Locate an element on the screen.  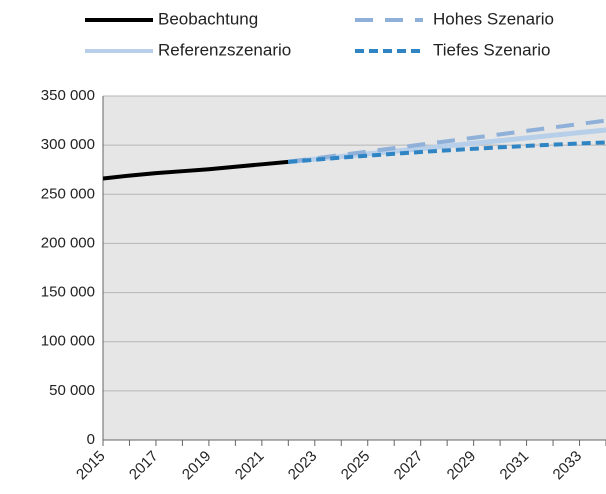
y-tick-label: 300 000 is located at coordinates (68, 144).